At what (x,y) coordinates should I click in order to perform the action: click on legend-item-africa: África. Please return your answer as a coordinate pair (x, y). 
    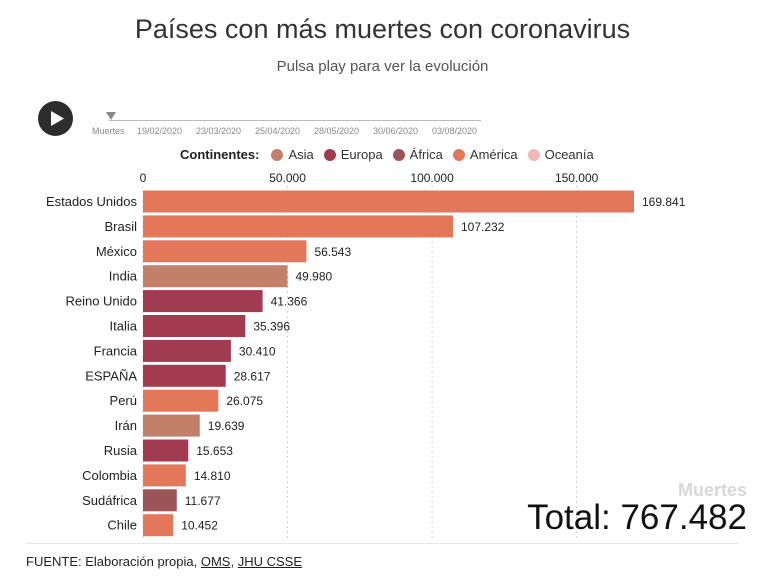
    Looking at the image, I should click on (417, 154).